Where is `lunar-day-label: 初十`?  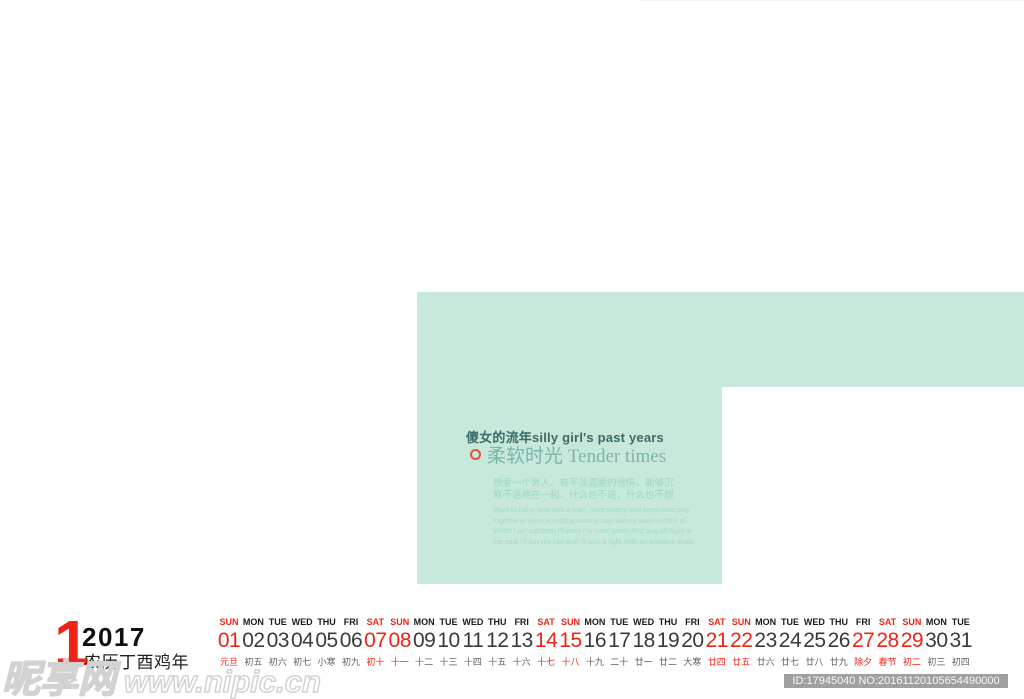
lunar-day-label: 初十 is located at coordinates (375, 662).